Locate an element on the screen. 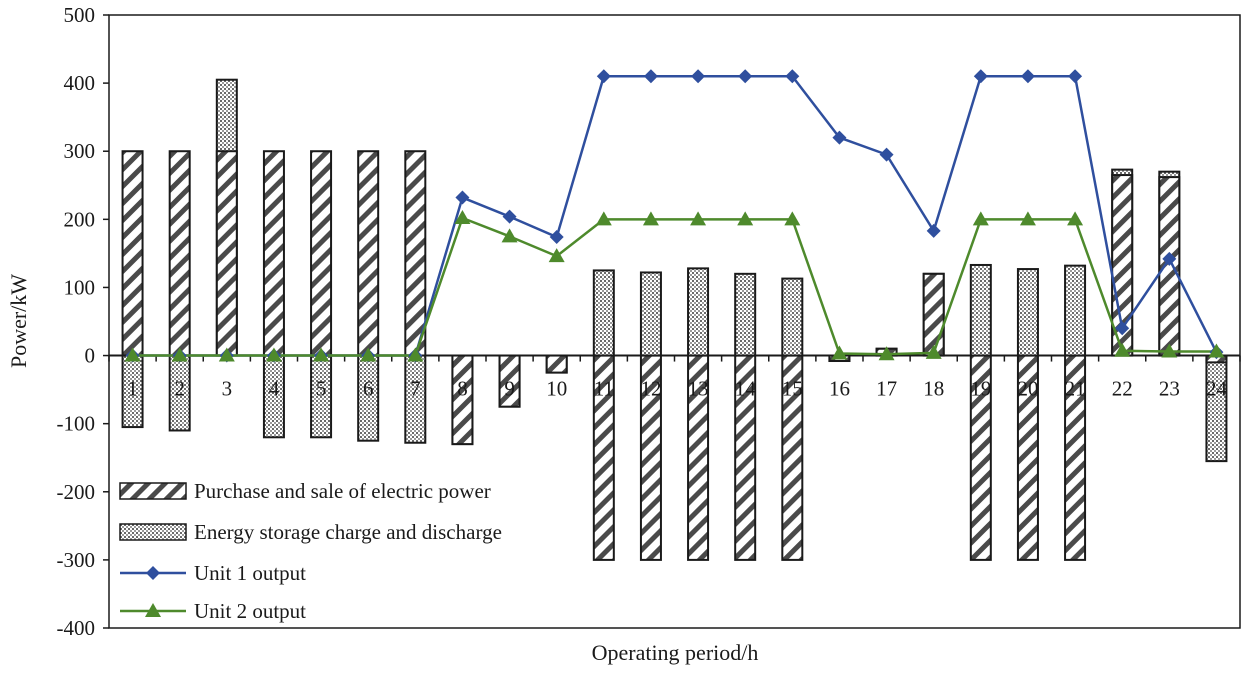 The width and height of the screenshot is (1250, 677). y-tick-label: 400 is located at coordinates (80, 83).